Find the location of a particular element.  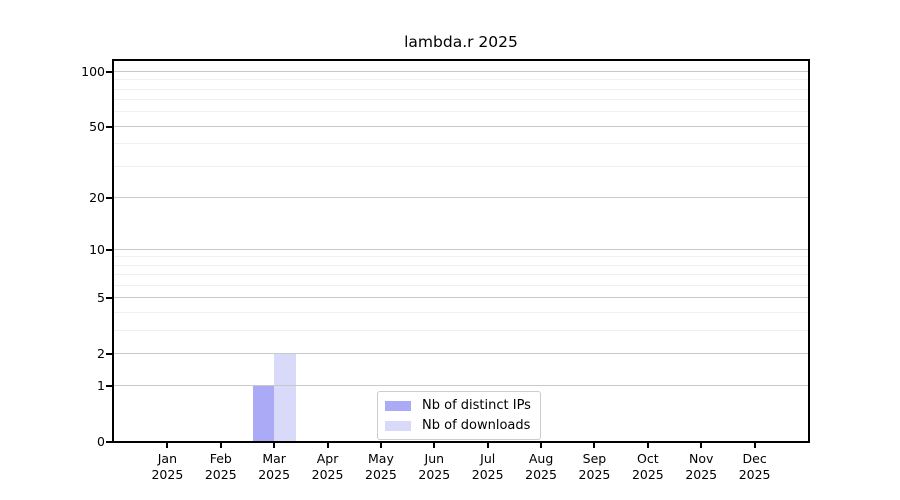

legend-row-downloads: Nb of downloads is located at coordinates (458, 425).